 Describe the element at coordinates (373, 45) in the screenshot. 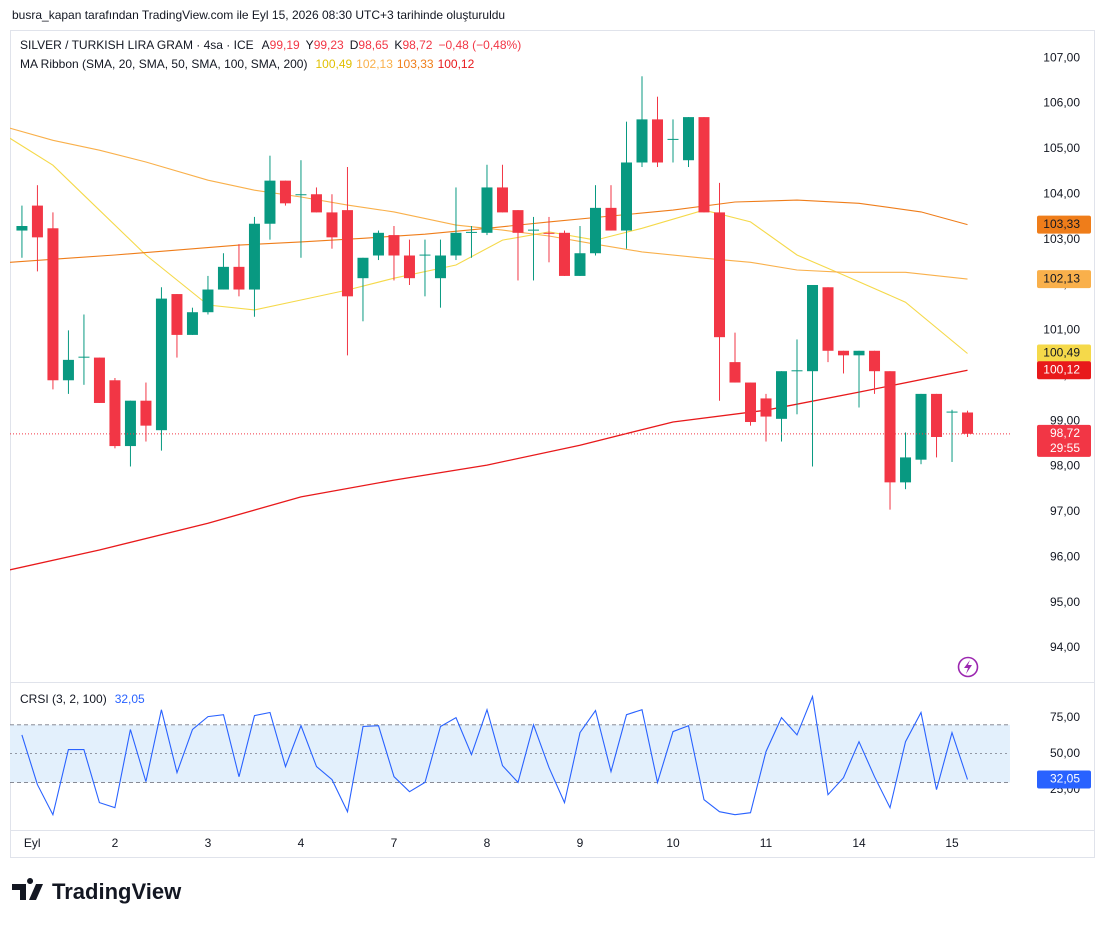

I see `ohlc-value: 98,65` at that location.